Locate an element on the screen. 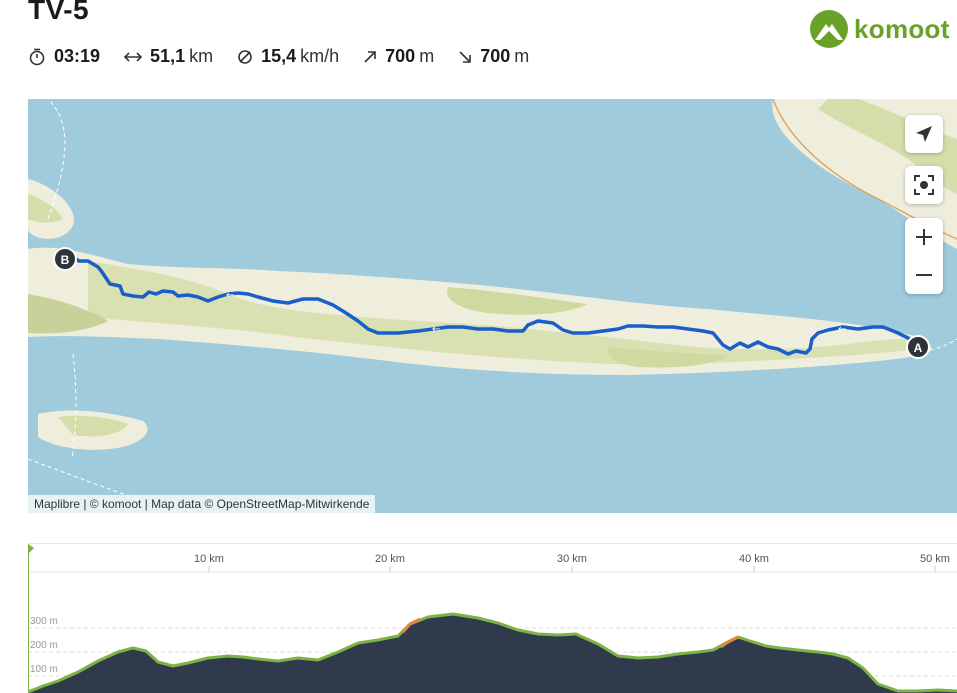 Image resolution: width=957 pixels, height=693 pixels. end-marker: B is located at coordinates (65, 259).